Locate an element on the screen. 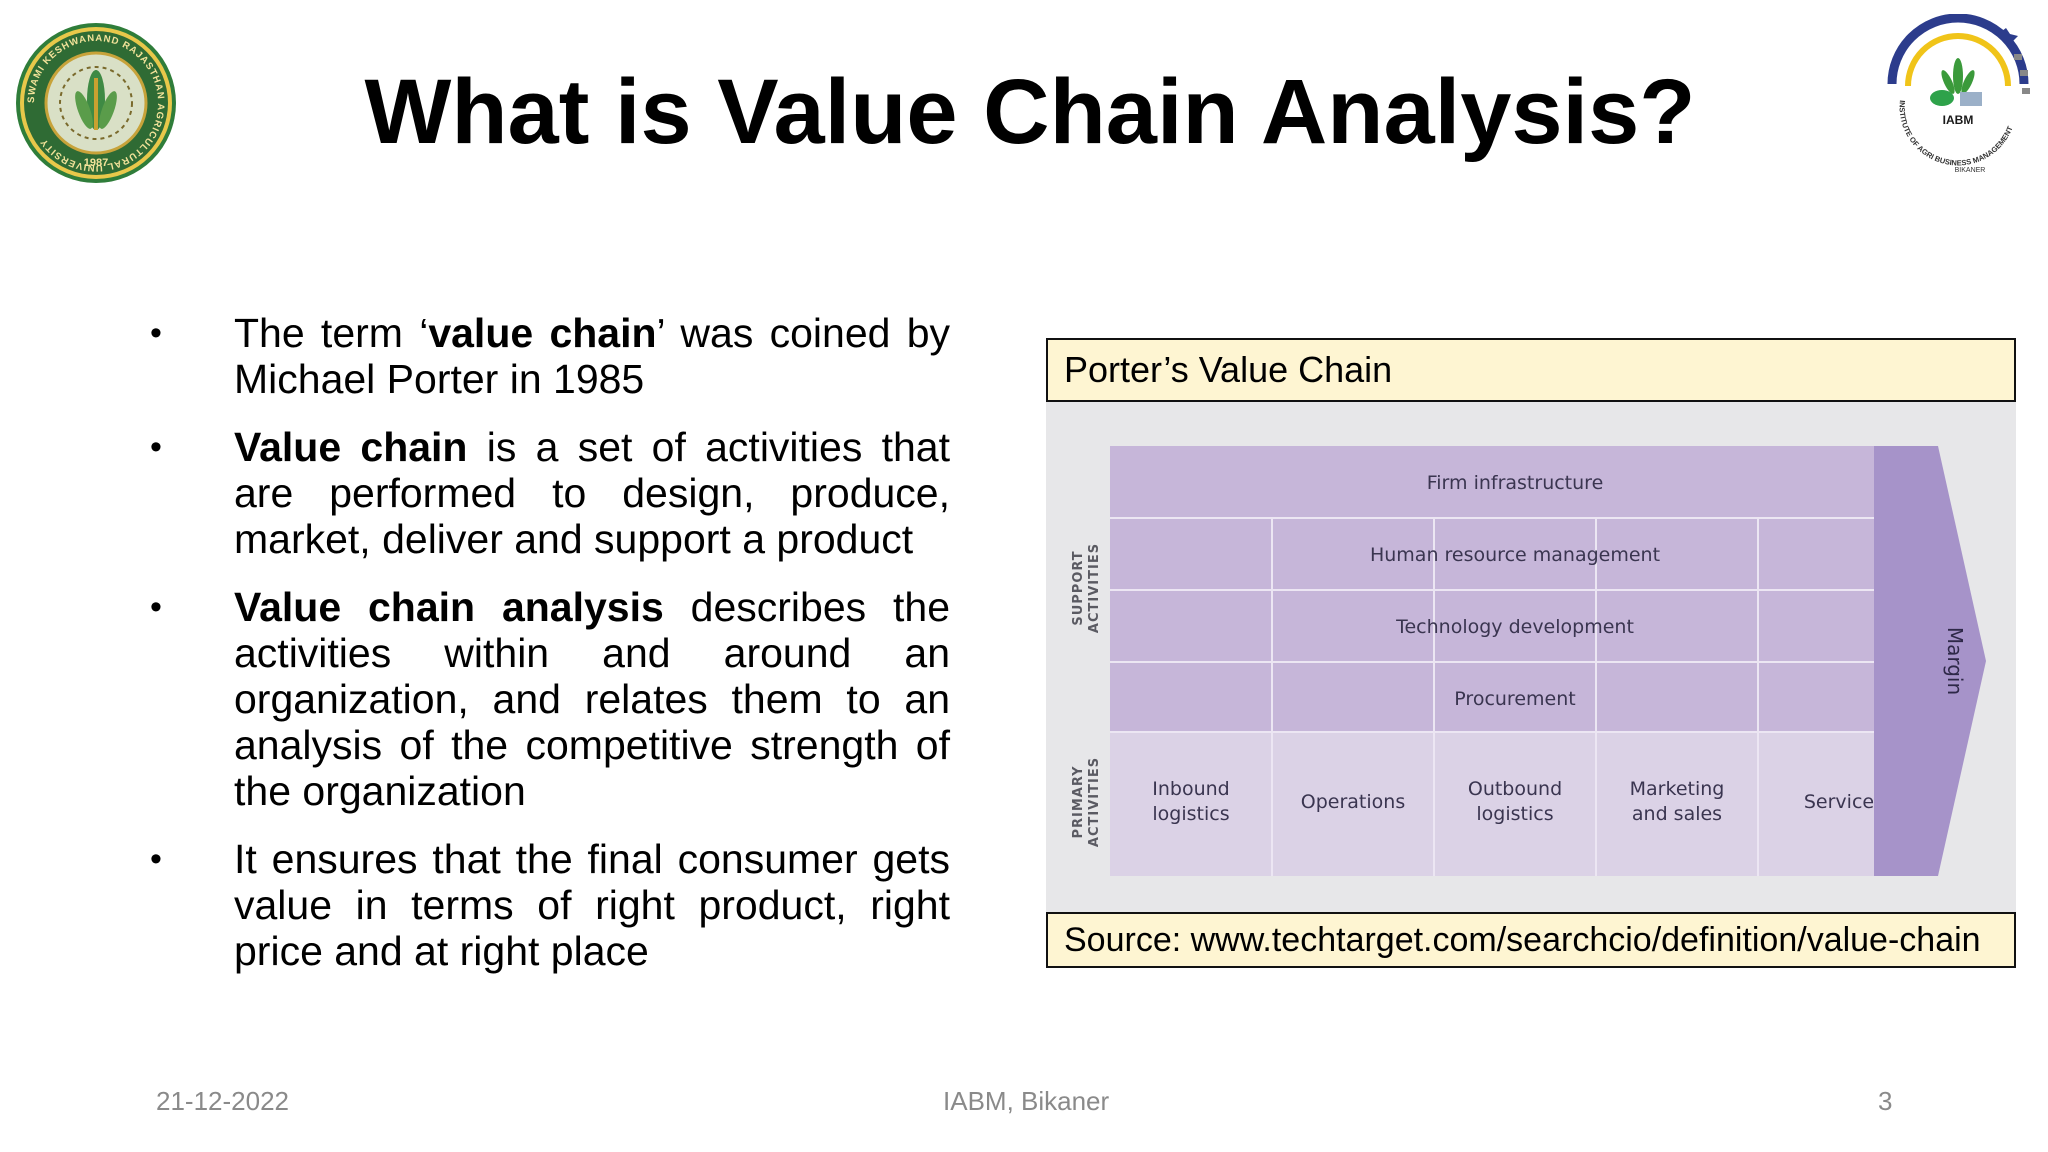 The width and height of the screenshot is (2048, 1152). footer-organization: IABM, Bikaner is located at coordinates (1026, 1101).